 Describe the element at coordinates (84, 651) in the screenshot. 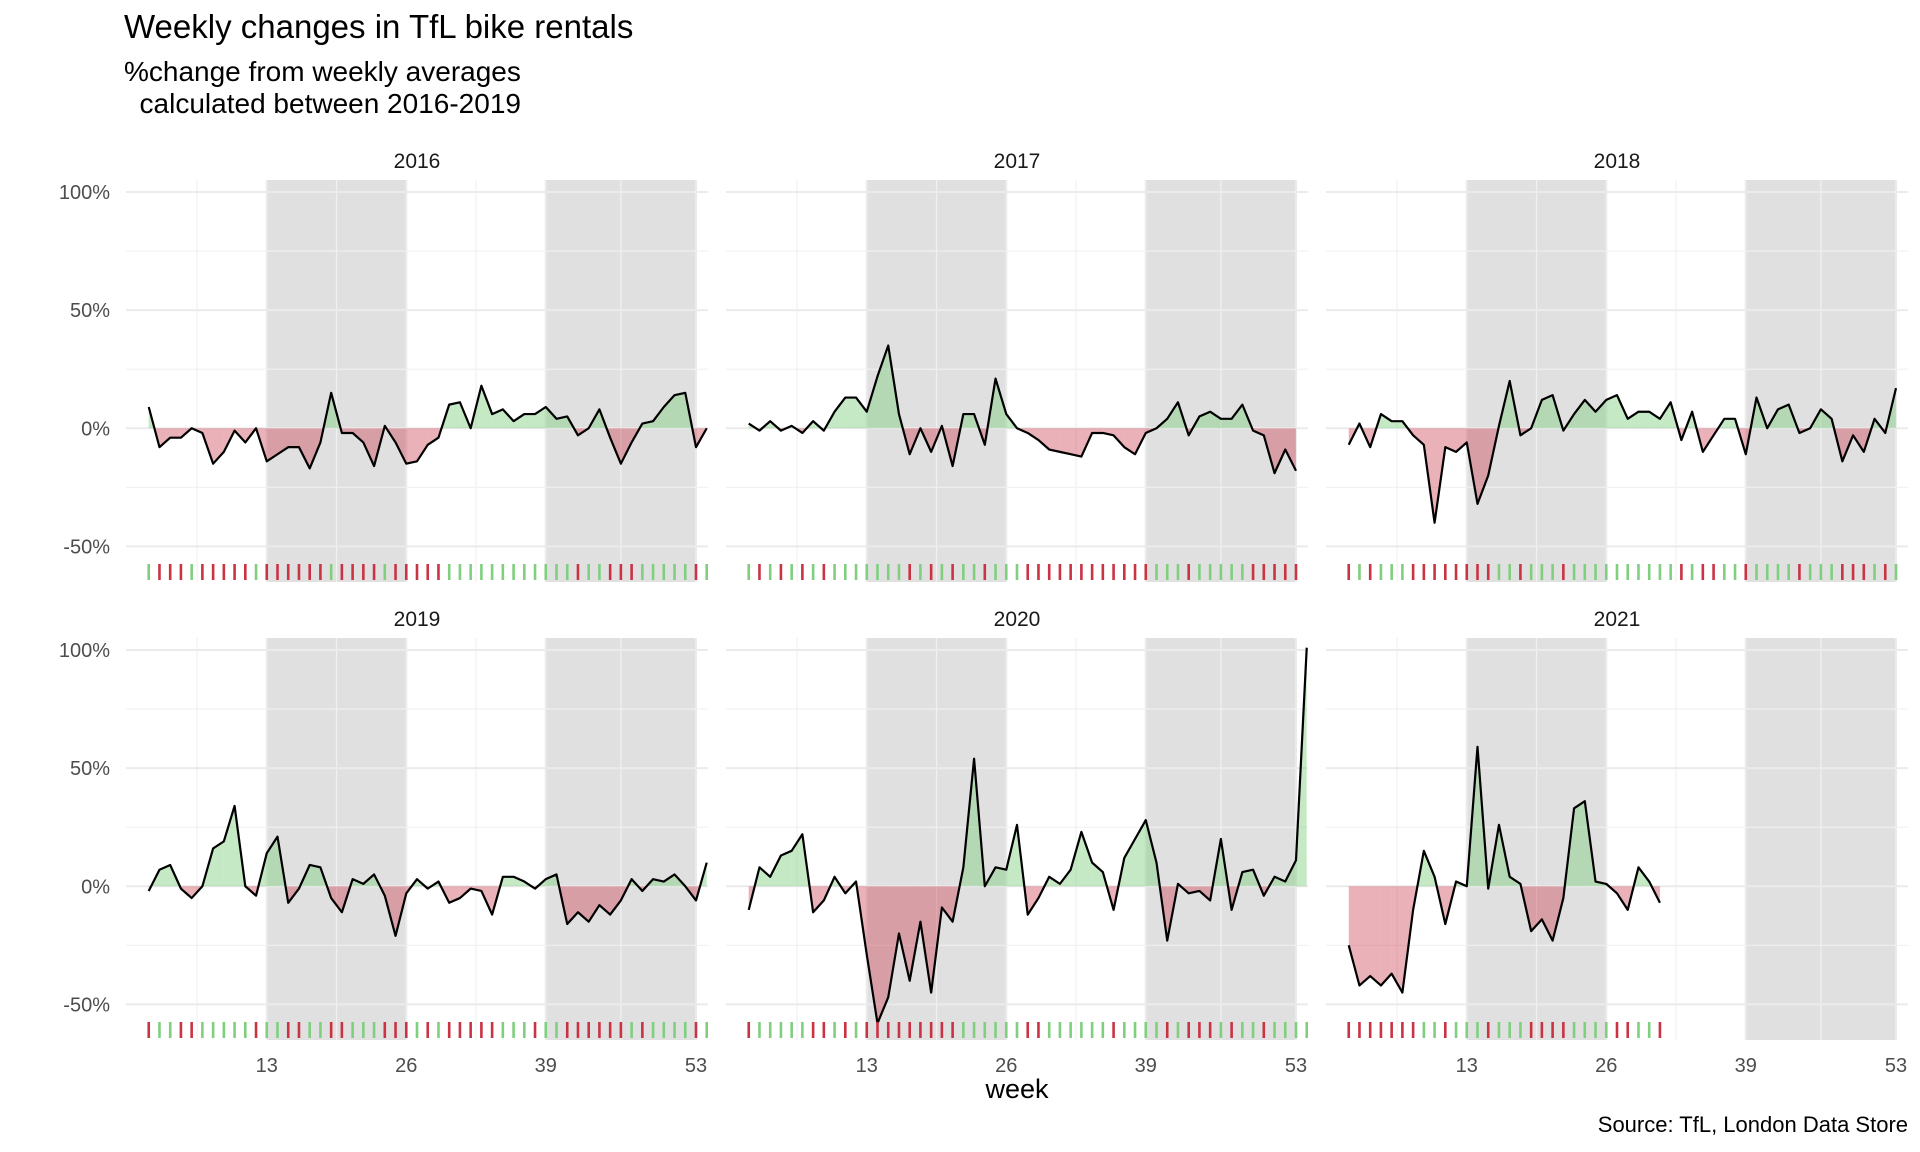

I see `y-tick-label: 100%` at that location.